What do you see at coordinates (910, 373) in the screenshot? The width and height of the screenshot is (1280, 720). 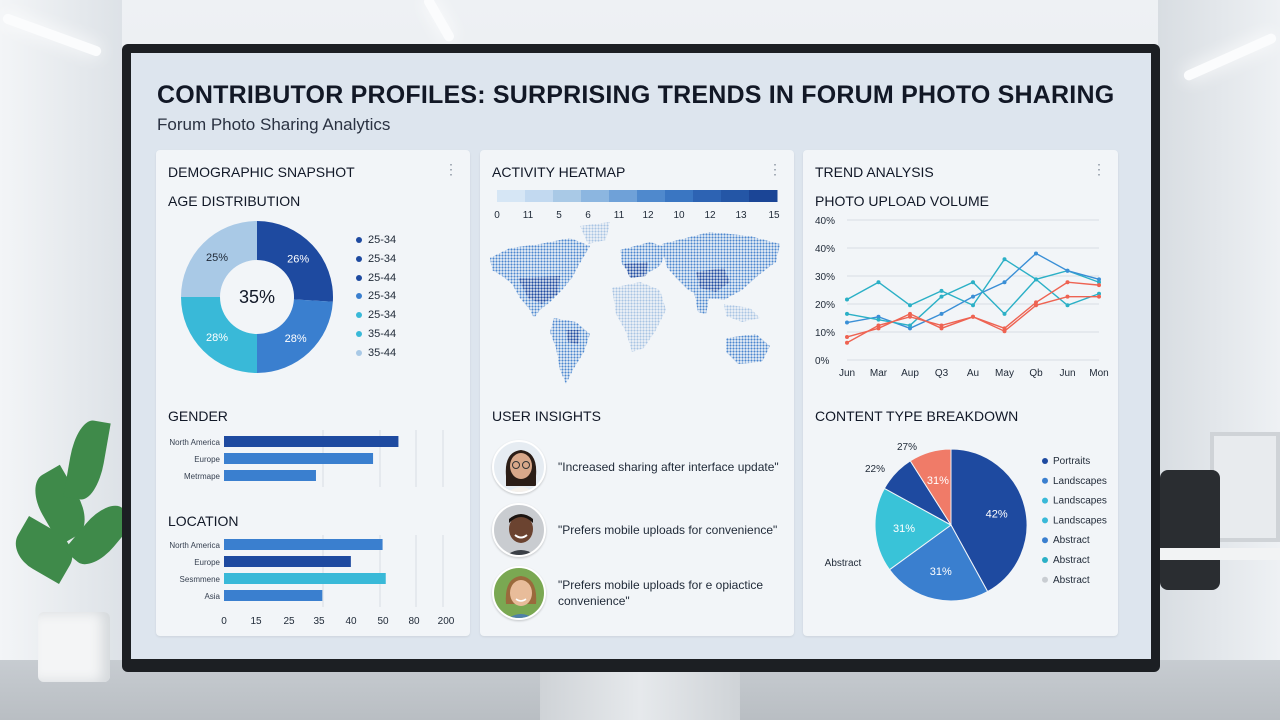 I see `x-tick-label: Aup` at bounding box center [910, 373].